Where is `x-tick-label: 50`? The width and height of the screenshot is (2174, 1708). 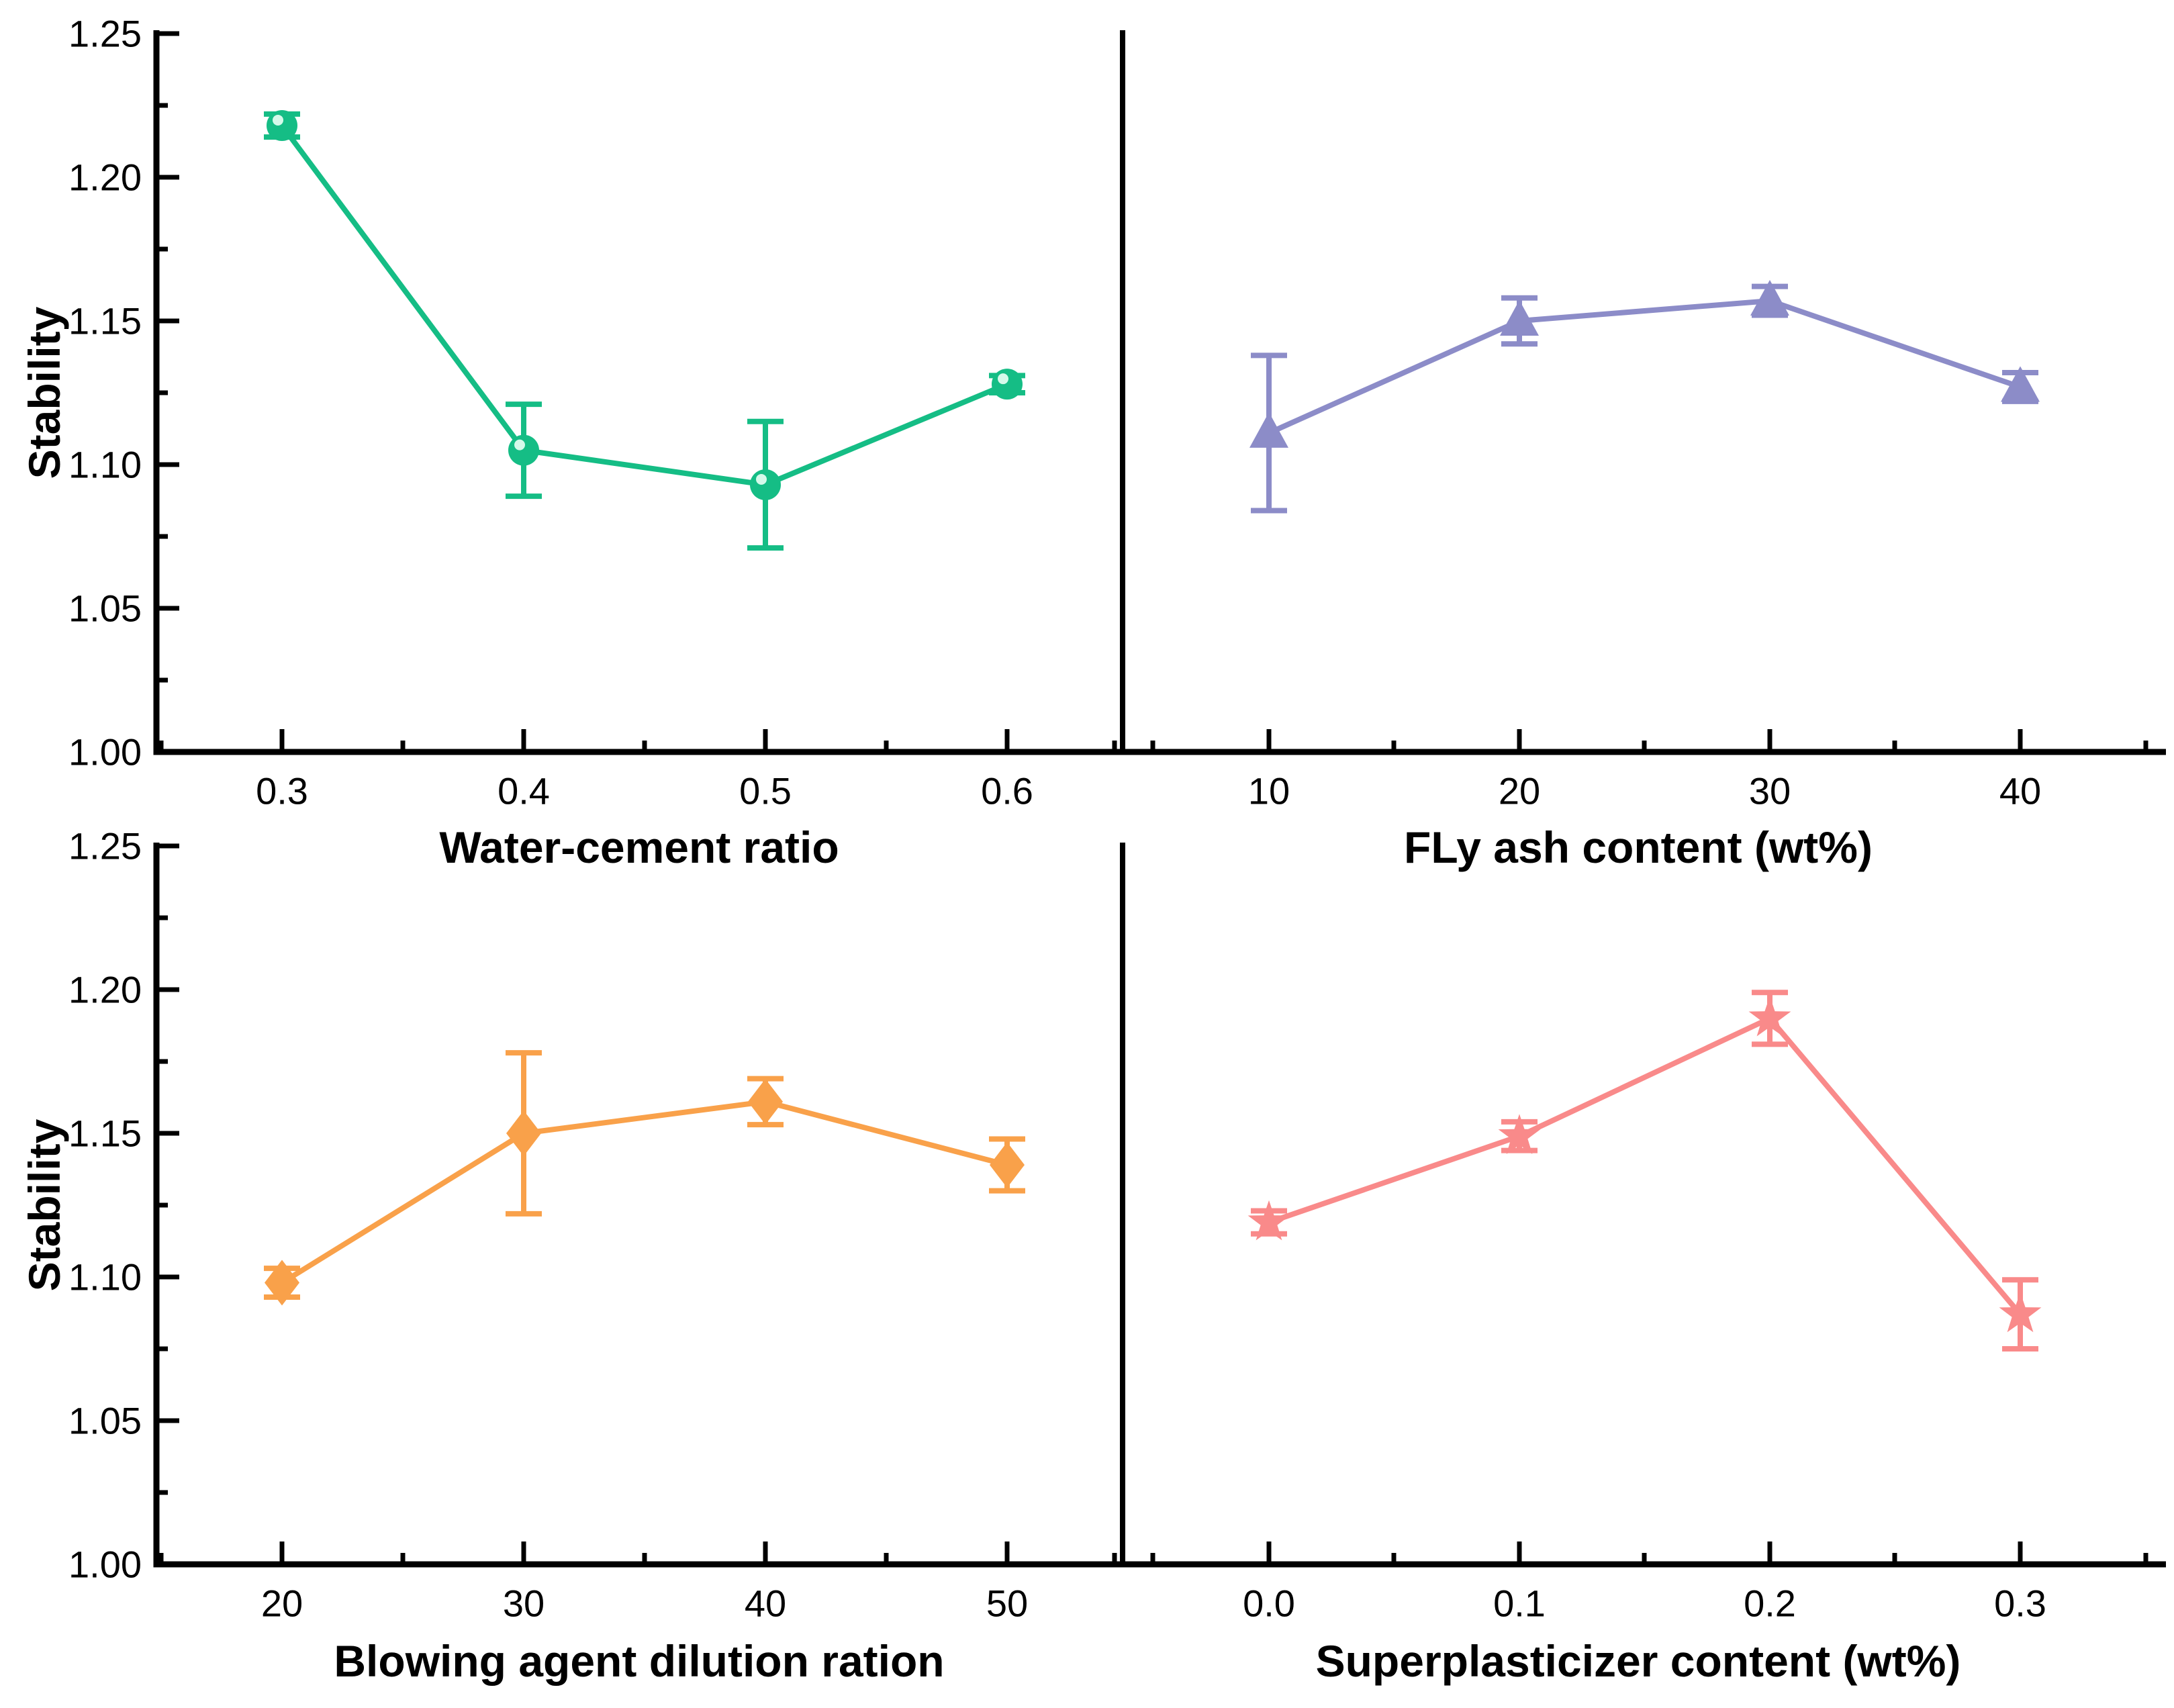 x-tick-label: 50 is located at coordinates (1007, 1603).